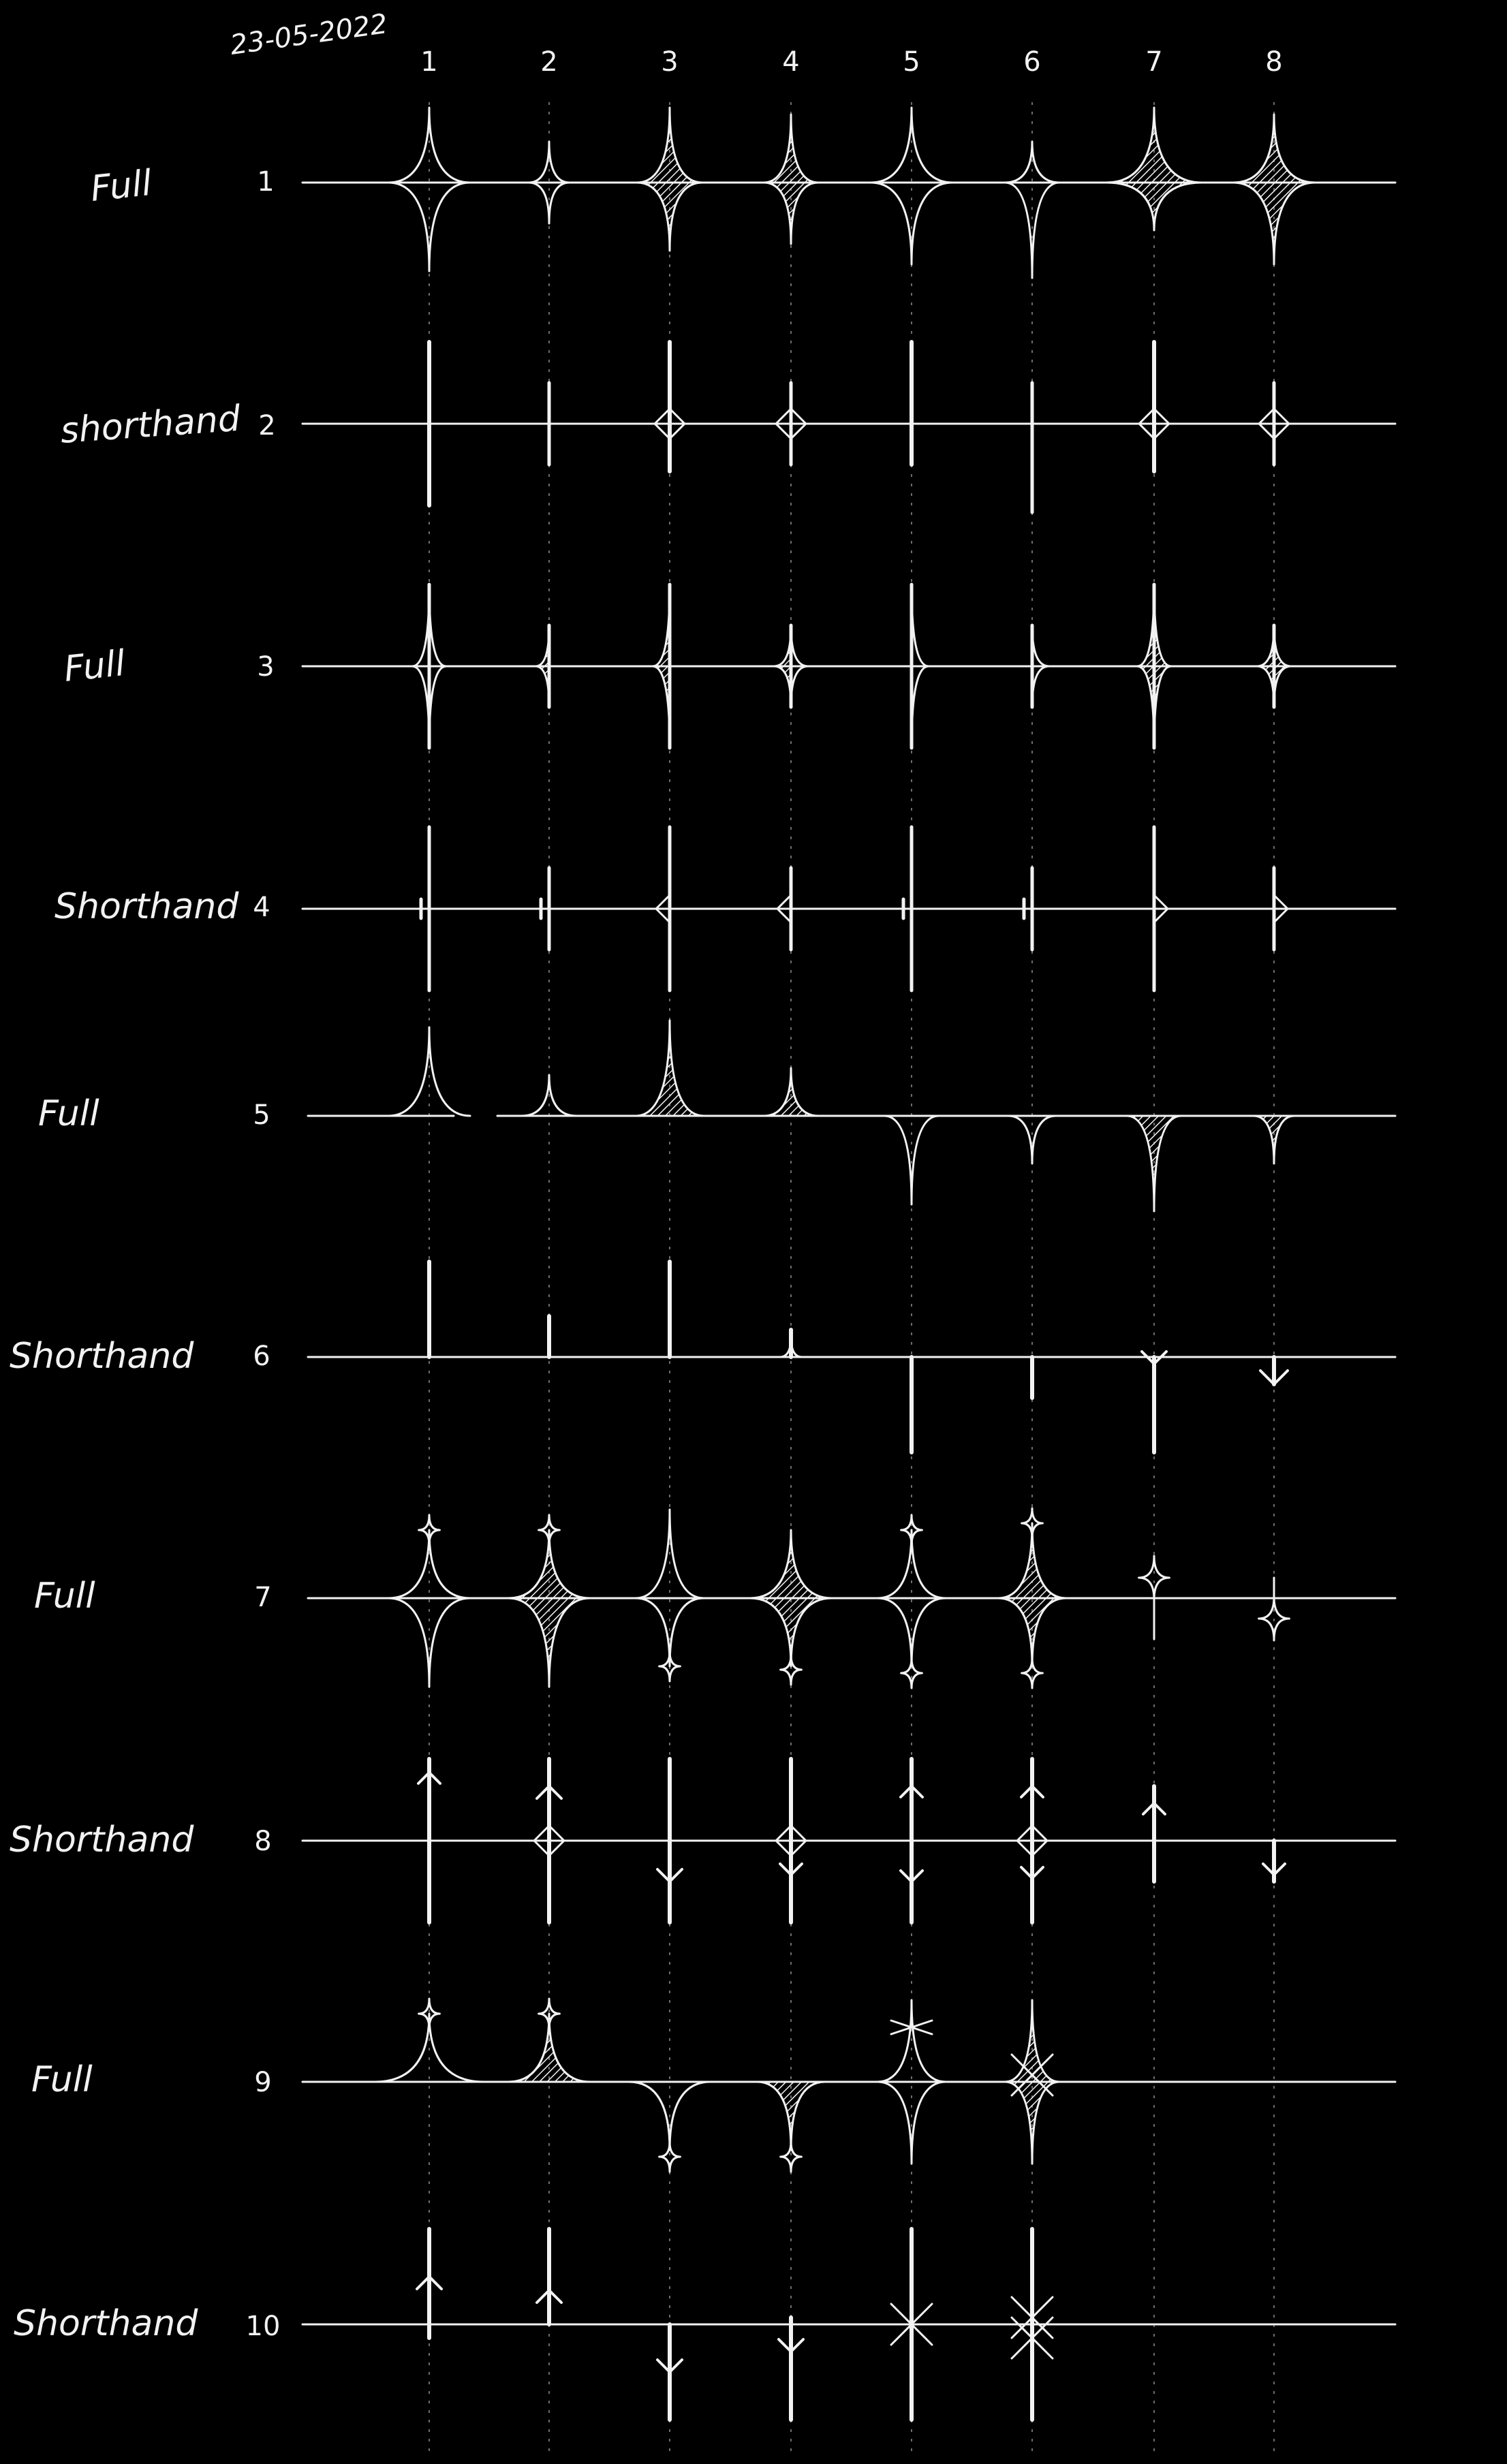  I want to click on glyph-r8-c4-diamond, so click(791, 1841).